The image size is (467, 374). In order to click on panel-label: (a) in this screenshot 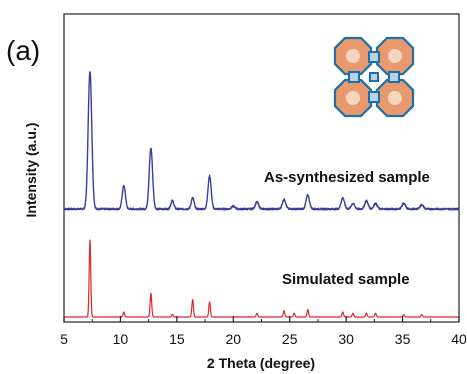, I will do `click(23, 50)`.